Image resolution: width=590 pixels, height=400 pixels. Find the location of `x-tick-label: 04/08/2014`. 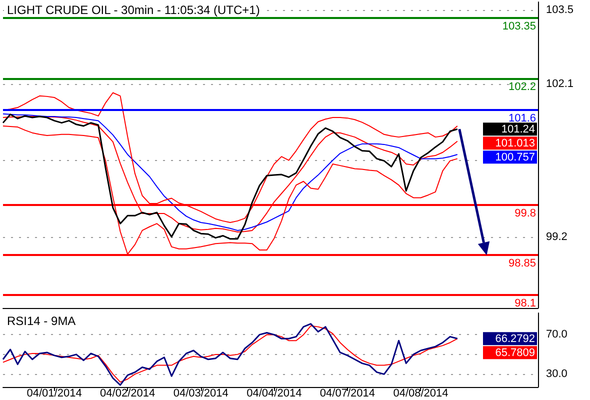

x-tick-label: 04/08/2014 is located at coordinates (420, 394).